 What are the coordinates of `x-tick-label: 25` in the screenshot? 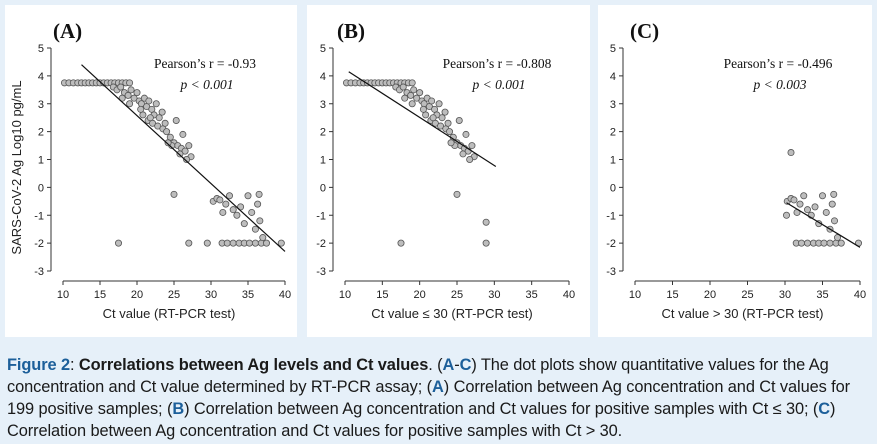 It's located at (747, 295).